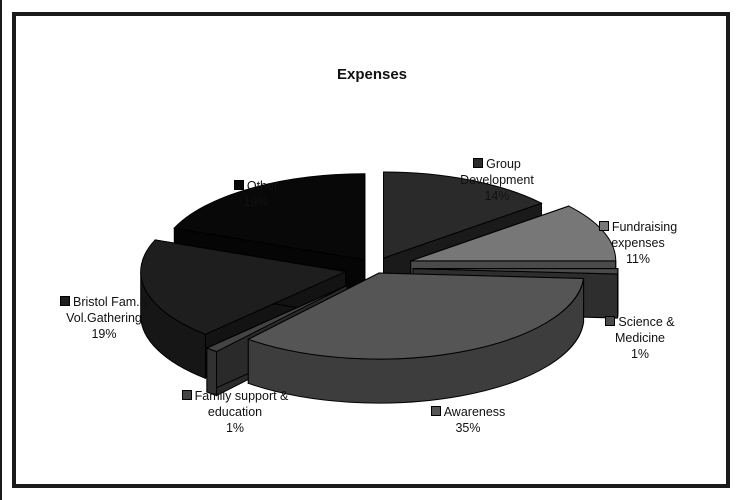 The image size is (744, 500). I want to click on legend-swatch-family-support, so click(186, 395).